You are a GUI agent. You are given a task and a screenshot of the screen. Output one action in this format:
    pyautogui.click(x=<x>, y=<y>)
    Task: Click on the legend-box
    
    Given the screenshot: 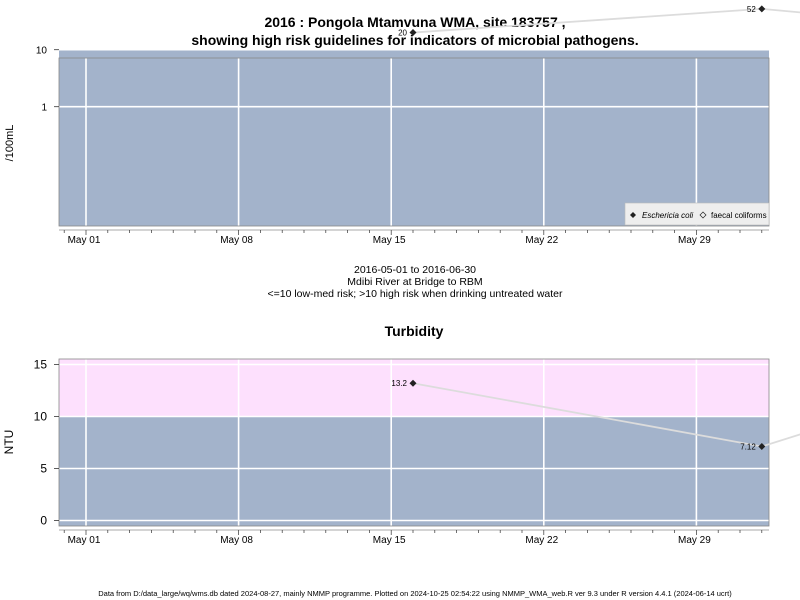 What is the action you would take?
    pyautogui.click(x=697, y=214)
    